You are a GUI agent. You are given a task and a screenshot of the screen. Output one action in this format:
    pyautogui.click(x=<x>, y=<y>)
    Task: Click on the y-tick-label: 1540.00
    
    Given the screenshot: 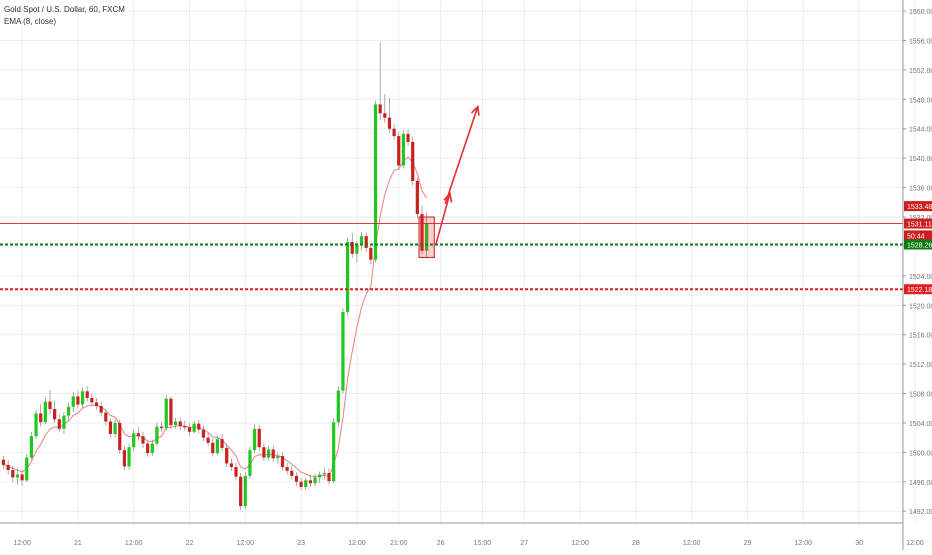 What is the action you would take?
    pyautogui.click(x=920, y=159)
    